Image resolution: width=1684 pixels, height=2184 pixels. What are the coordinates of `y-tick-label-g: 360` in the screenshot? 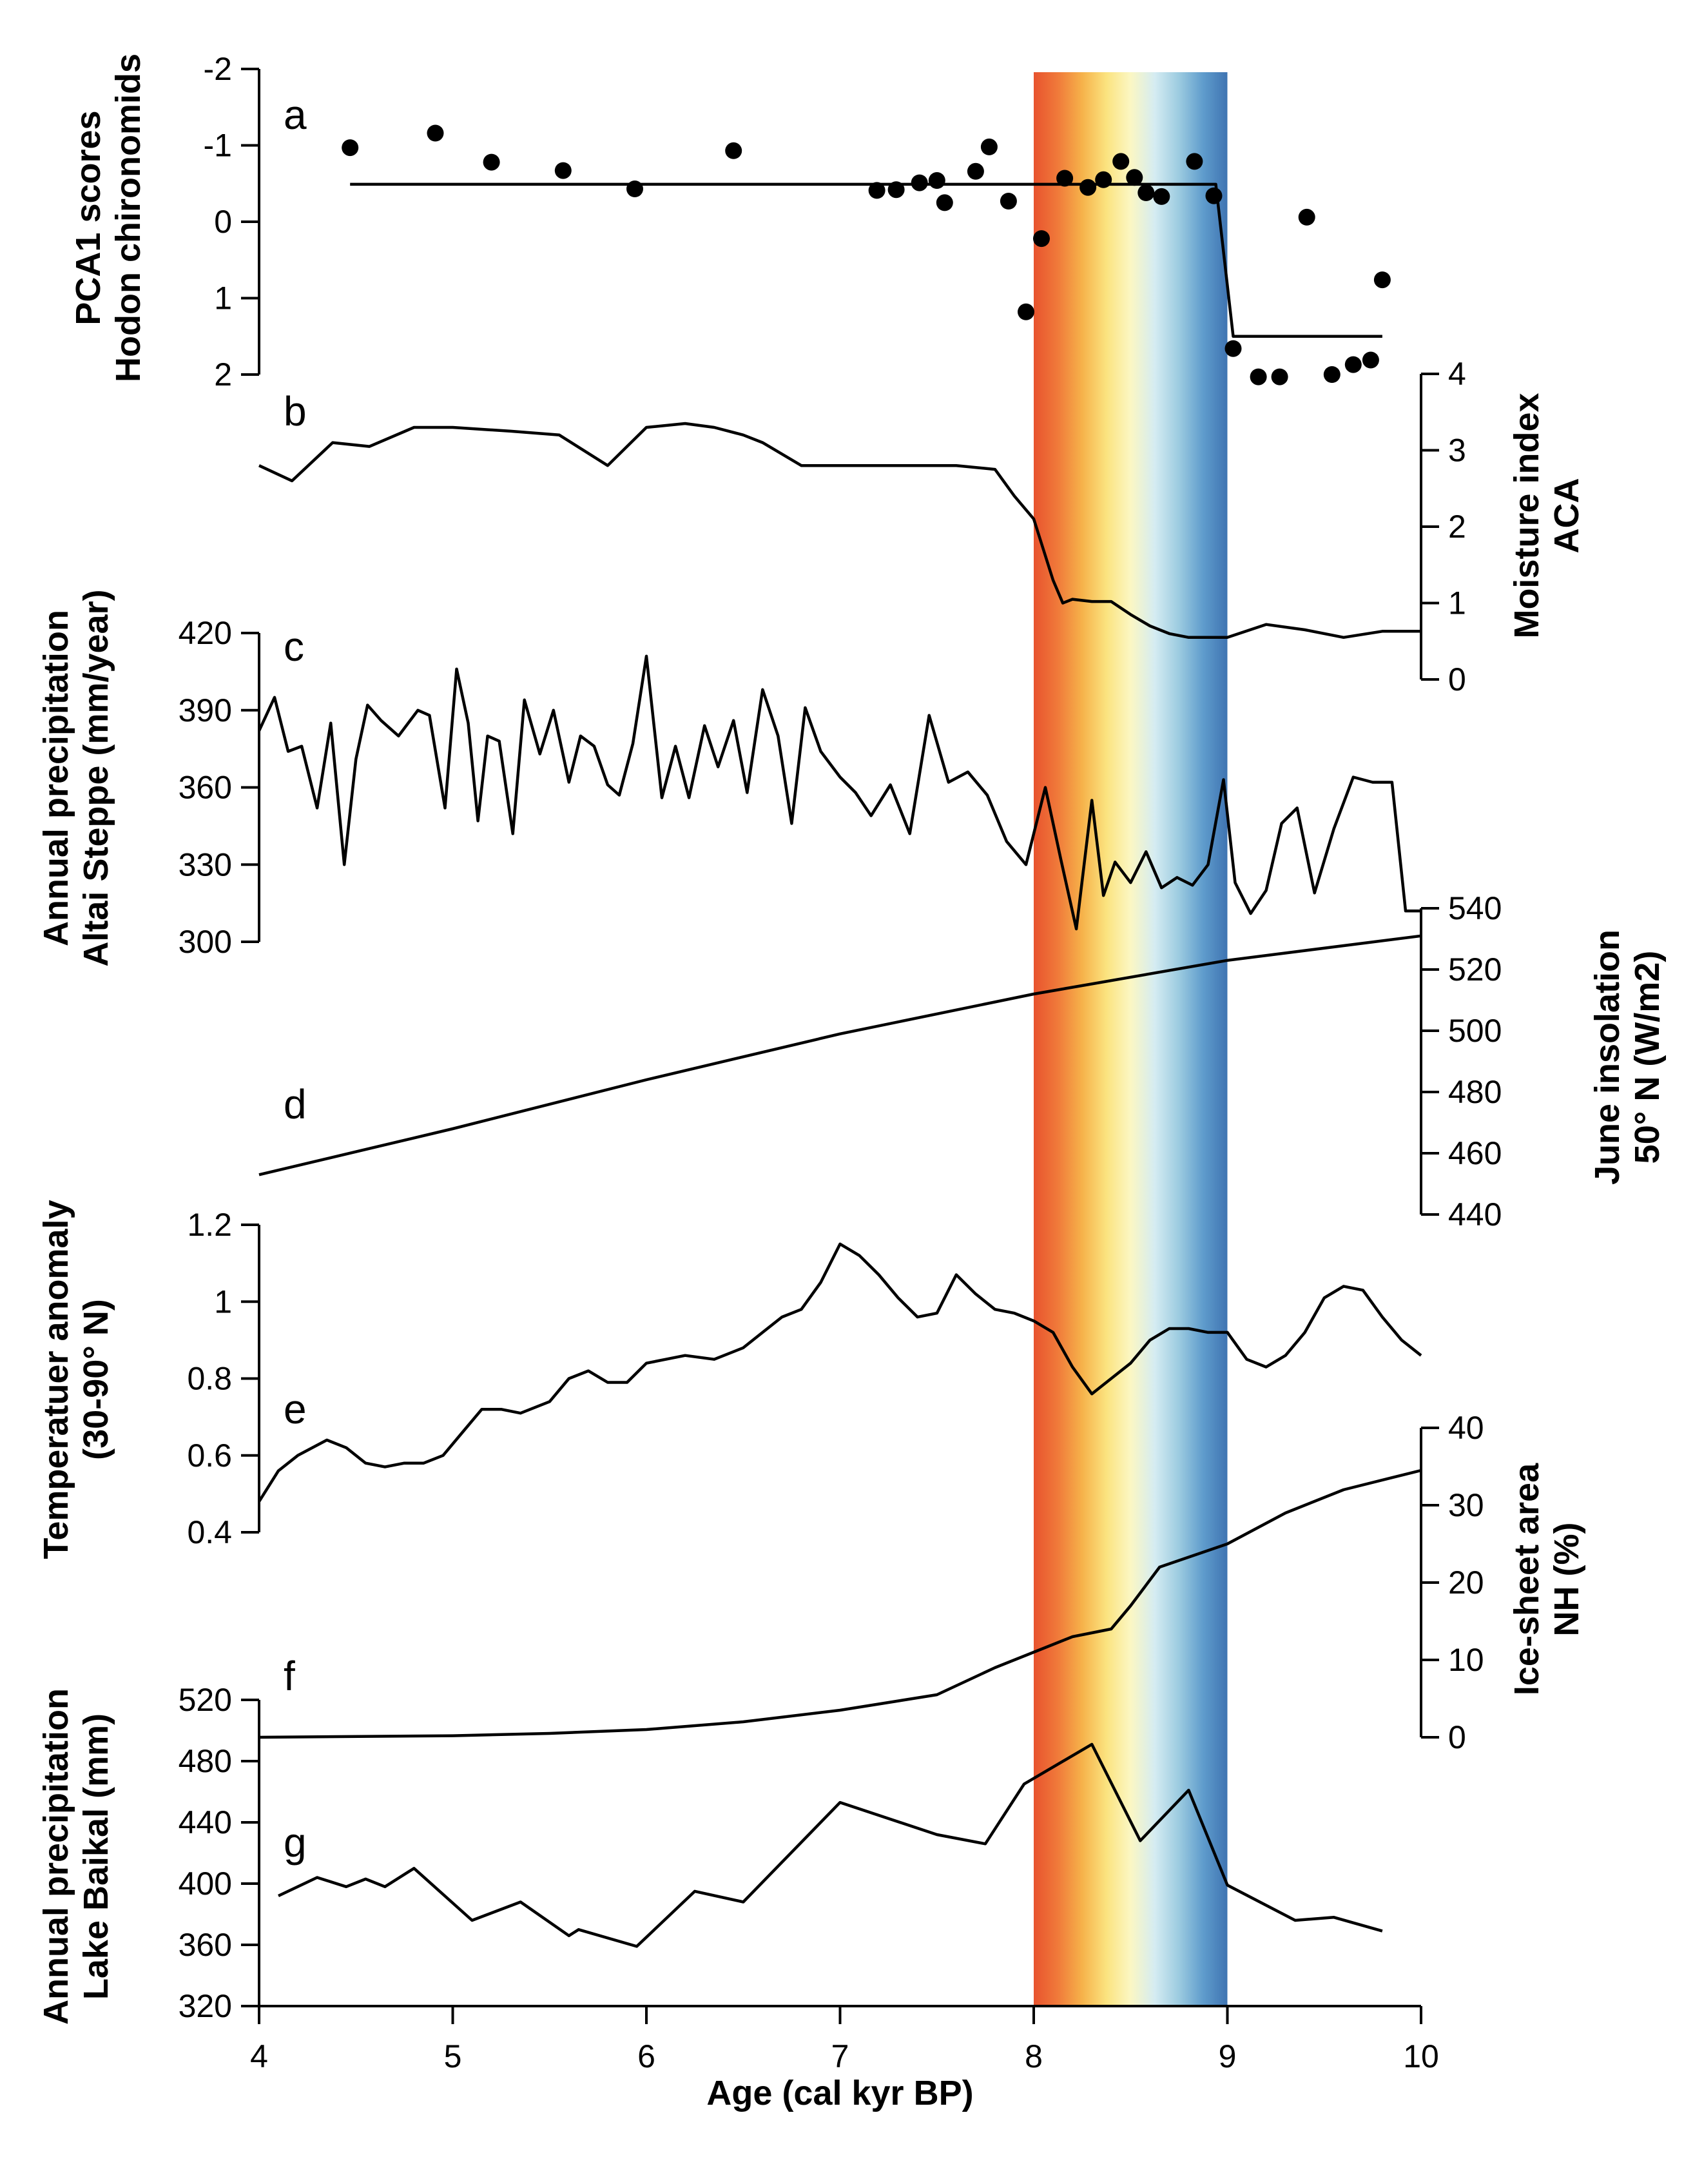 It's located at (205, 1945).